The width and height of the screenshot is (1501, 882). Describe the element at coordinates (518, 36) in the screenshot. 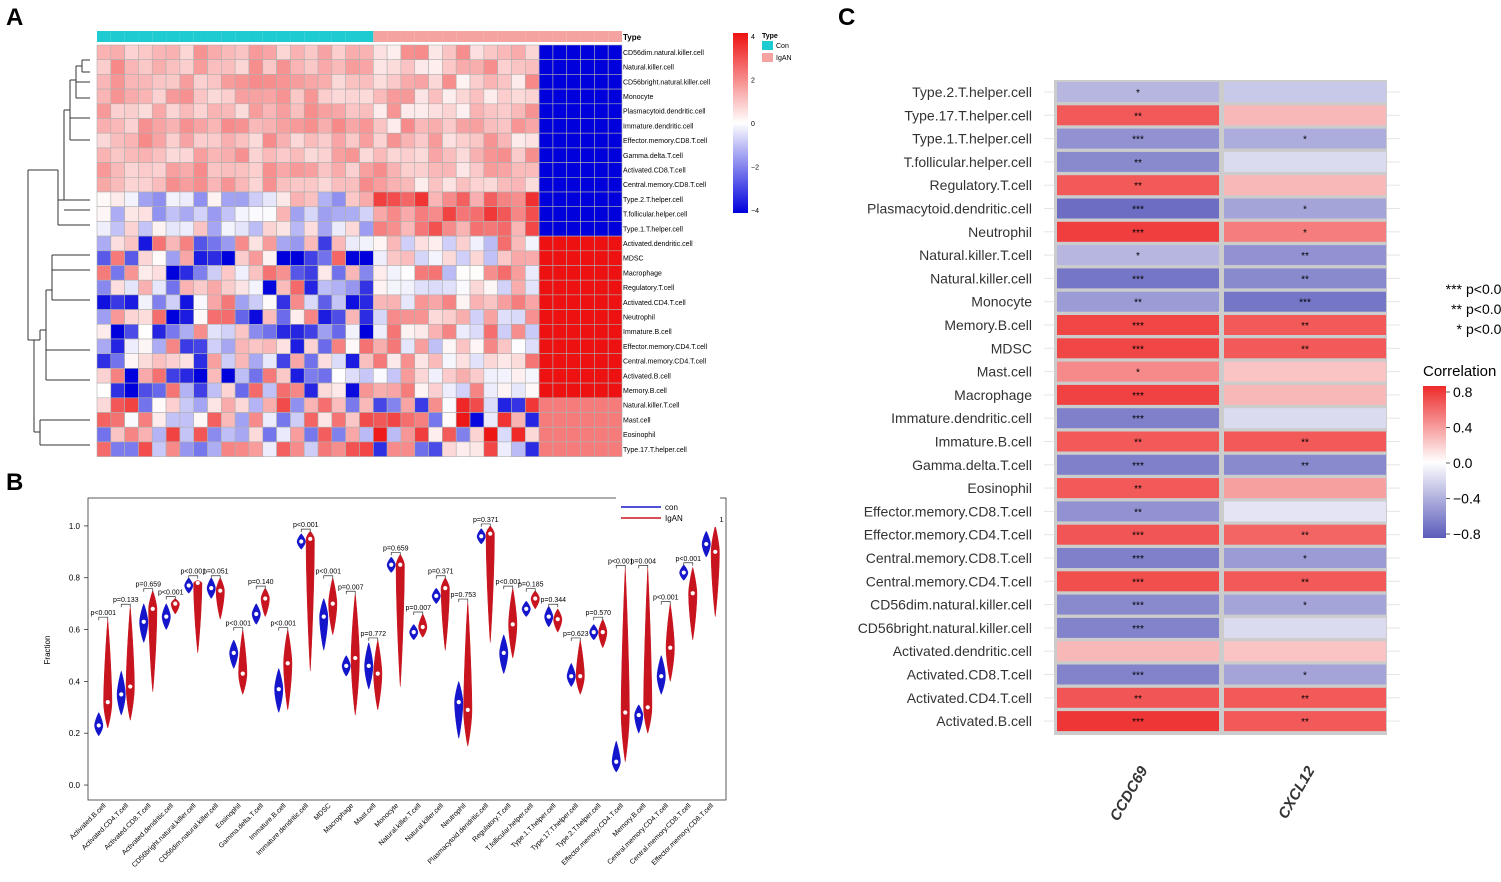

I see `annotation-cell-igan` at that location.